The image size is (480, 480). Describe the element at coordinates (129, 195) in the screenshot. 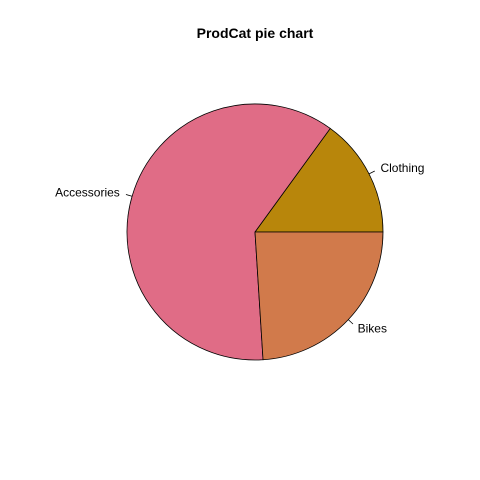

I see `label-tick-accessories` at that location.